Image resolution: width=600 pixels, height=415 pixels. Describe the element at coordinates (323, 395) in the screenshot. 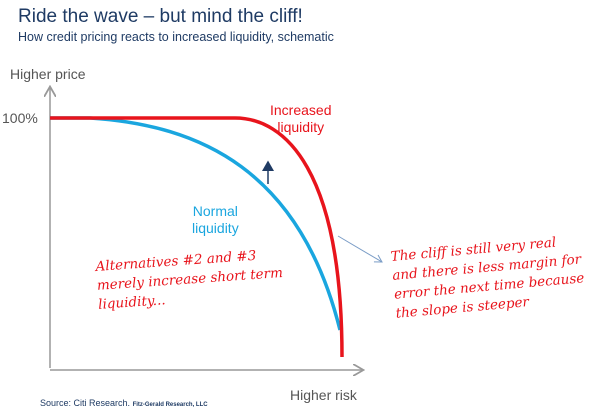

I see `x-axis-label: Higher risk` at that location.